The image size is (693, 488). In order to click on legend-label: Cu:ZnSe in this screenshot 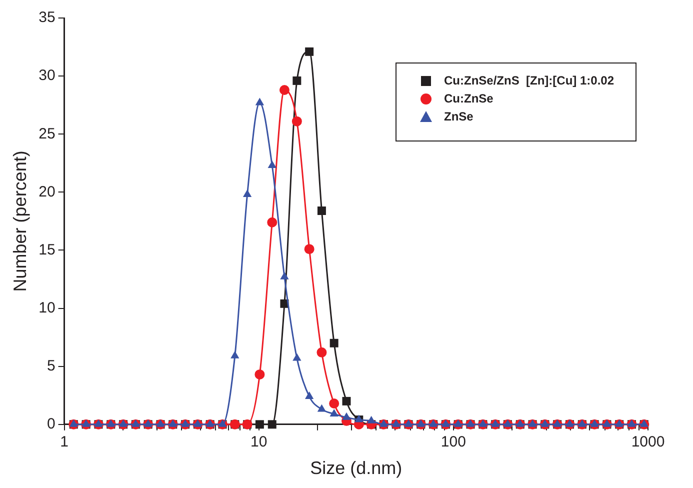, I will do `click(469, 98)`.